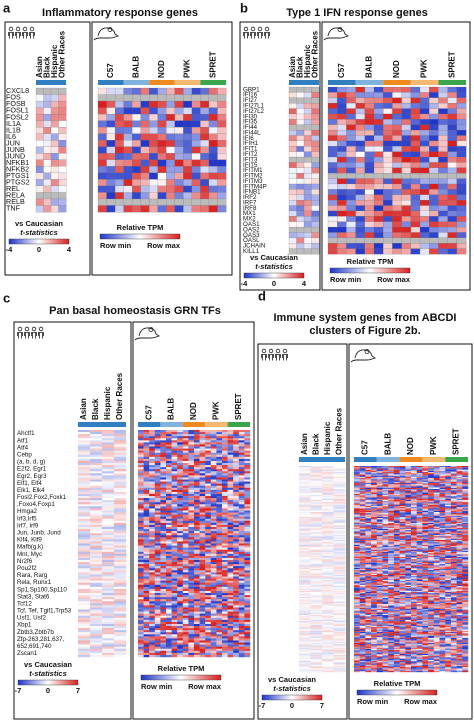 Image resolution: width=474 pixels, height=721 pixels. What do you see at coordinates (31, 462) in the screenshot?
I see `gene-label: (a, b, d, g)` at bounding box center [31, 462].